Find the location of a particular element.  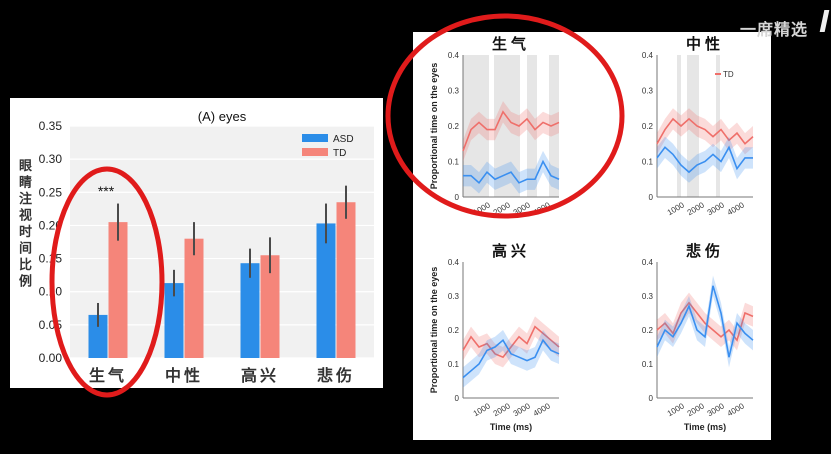

bar-marks is located at coordinates (222, 271).